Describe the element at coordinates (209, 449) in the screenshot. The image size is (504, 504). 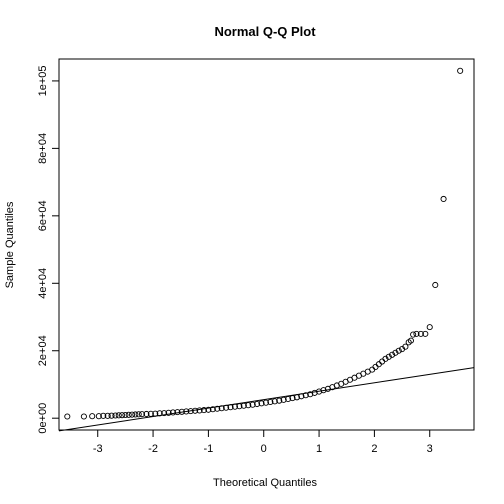
I see `x-tick-label: -1` at that location.